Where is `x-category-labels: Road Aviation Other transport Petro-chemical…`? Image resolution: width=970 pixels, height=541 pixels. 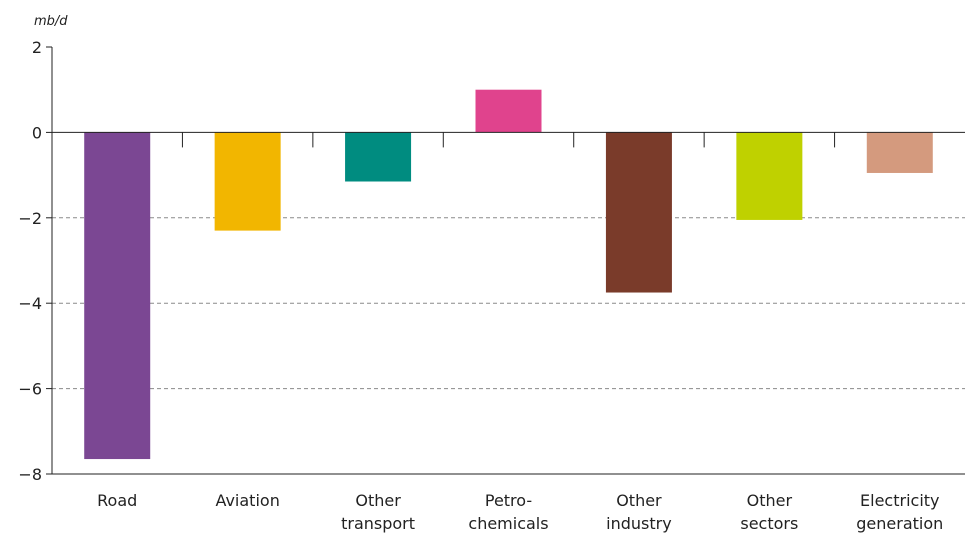 x-category-labels: Road Aviation Other transport Petro-chemical… is located at coordinates (520, 512).